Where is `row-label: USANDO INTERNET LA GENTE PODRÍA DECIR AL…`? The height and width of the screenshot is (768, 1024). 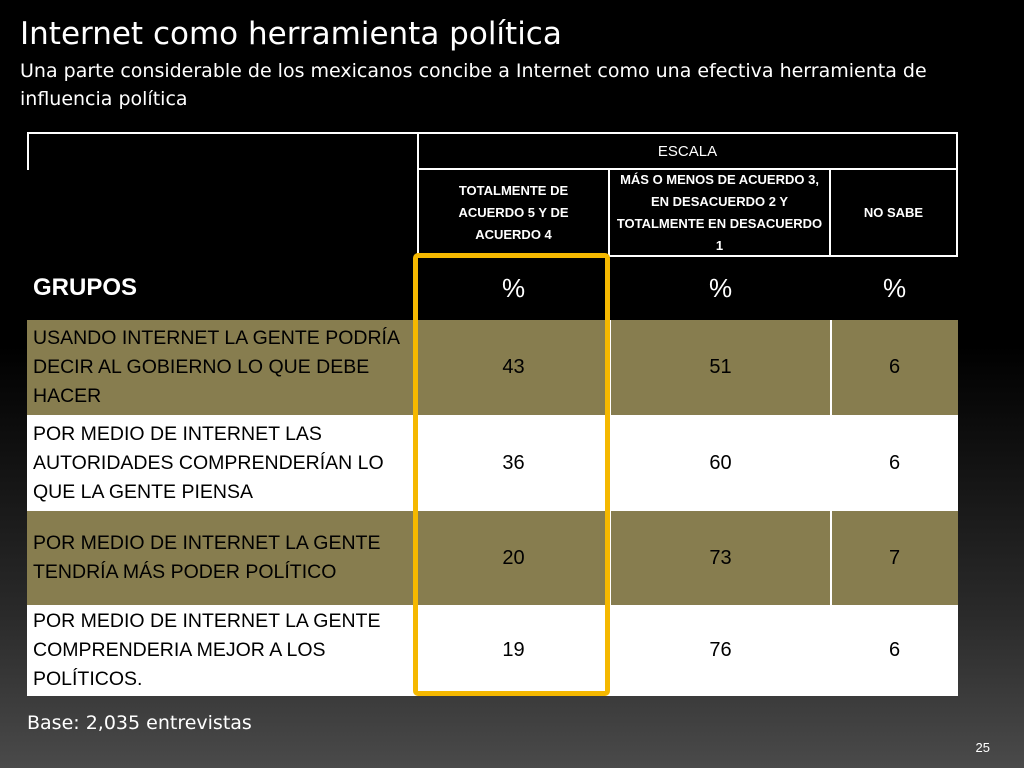 row-label: USANDO INTERNET LA GENTE PODRÍA DECIR AL… is located at coordinates (216, 367).